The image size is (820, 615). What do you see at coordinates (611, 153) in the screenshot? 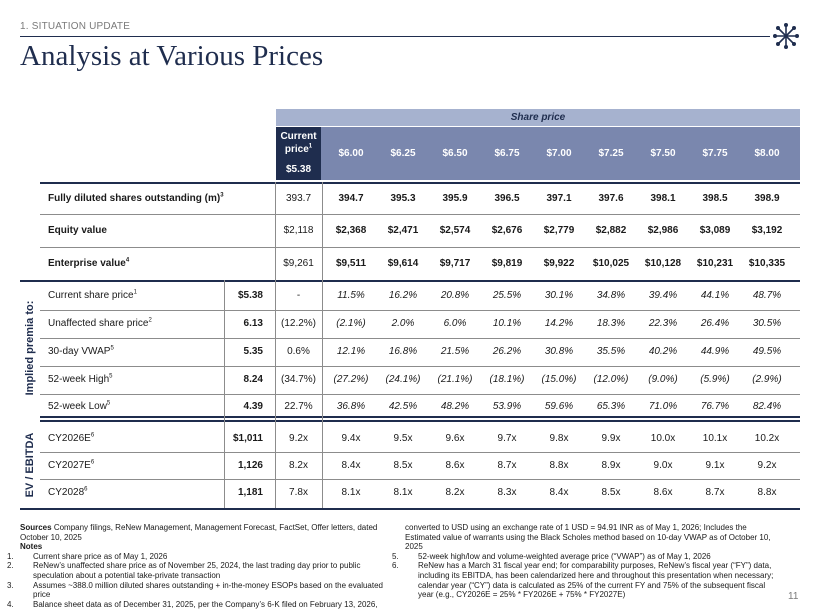
I see `price-column-header: $7.25` at bounding box center [611, 153].